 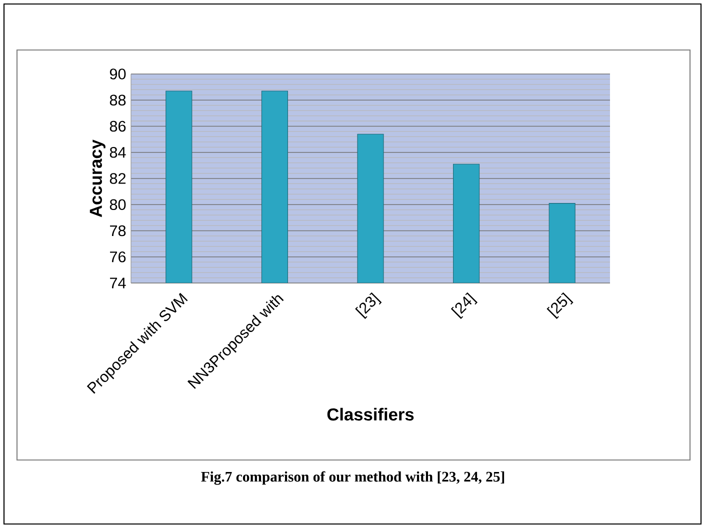 I want to click on y-tick-label: 80, so click(x=118, y=204).